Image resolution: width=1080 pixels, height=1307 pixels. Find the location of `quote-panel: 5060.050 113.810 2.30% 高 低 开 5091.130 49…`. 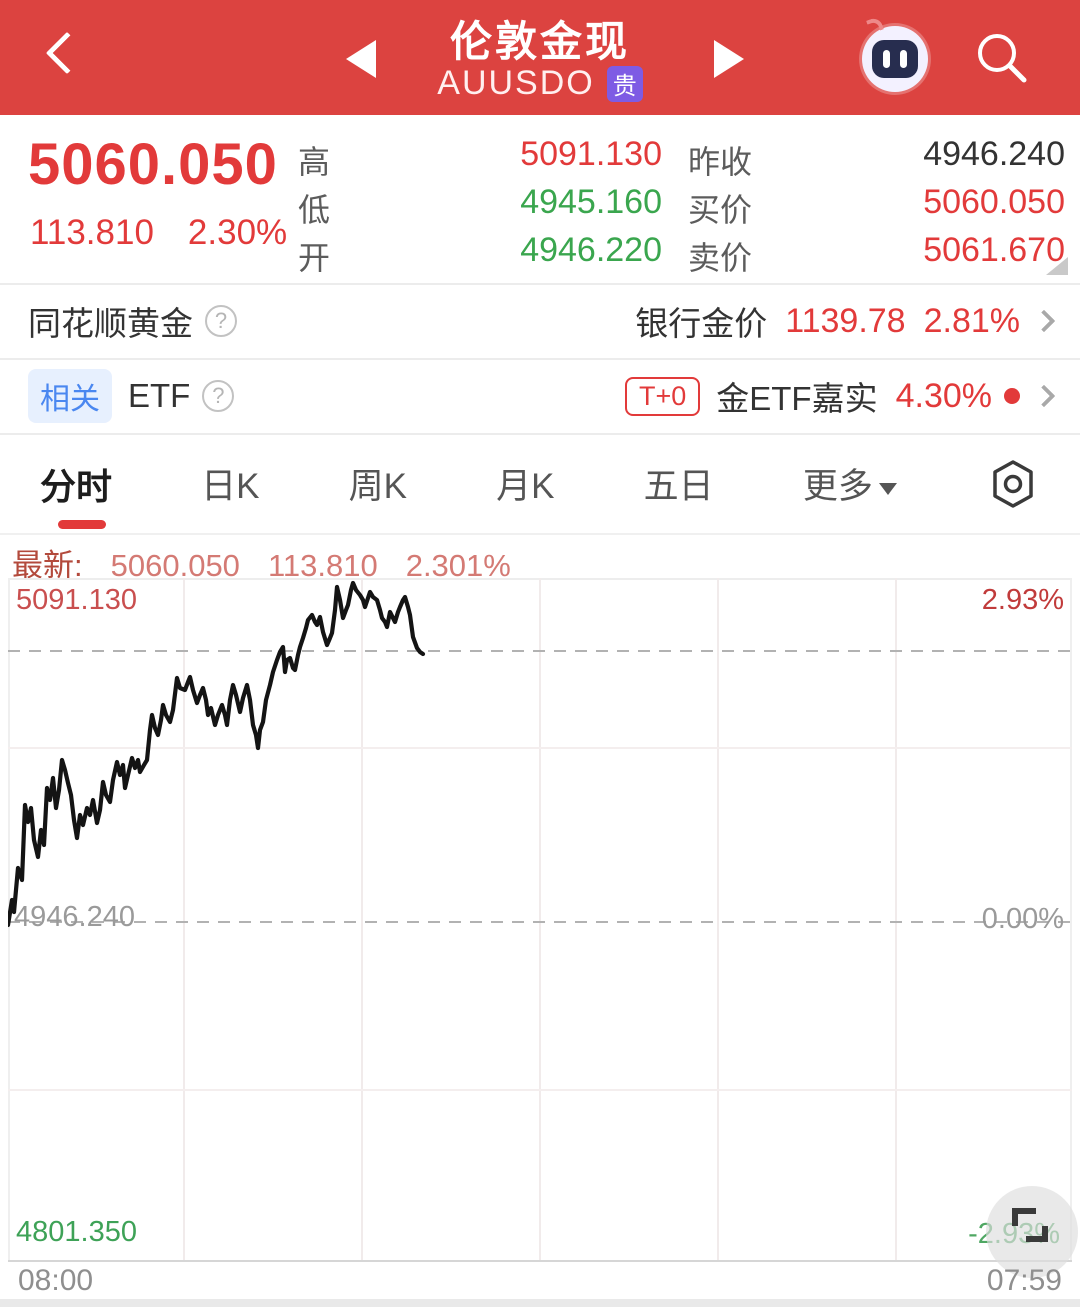

quote-panel: 5060.050 113.810 2.30% 高 低 开 5091.130 49… is located at coordinates (540, 199).